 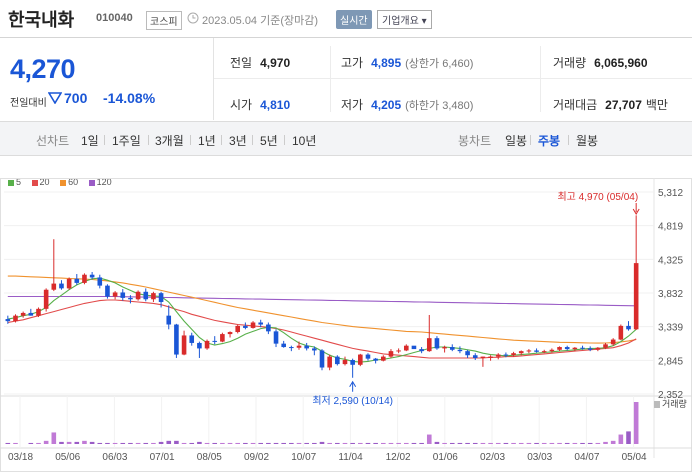 What do you see at coordinates (53, 141) in the screenshot?
I see `line-chart-label: 선차트` at bounding box center [53, 141].